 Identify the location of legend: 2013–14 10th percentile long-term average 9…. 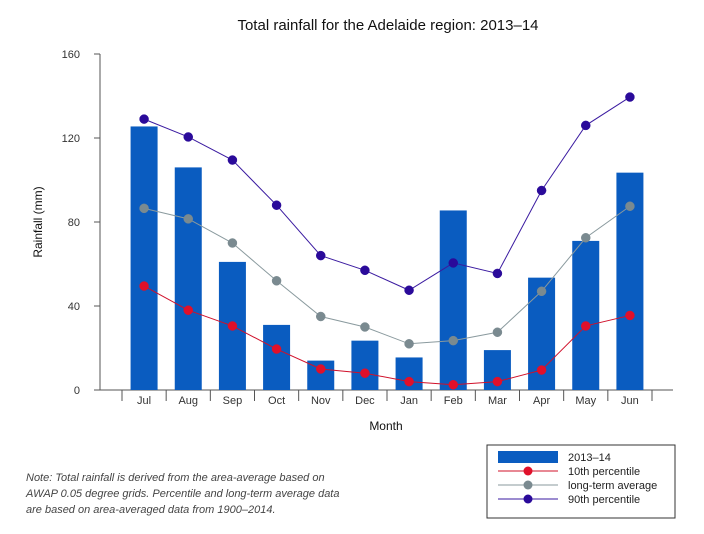
(581, 481).